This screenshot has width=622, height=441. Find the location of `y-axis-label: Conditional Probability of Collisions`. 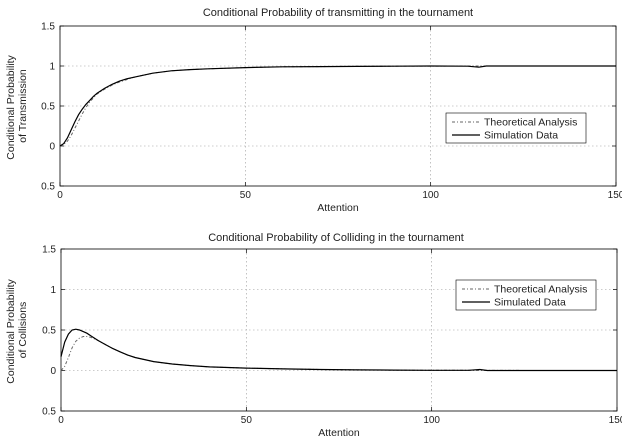

y-axis-label: Conditional Probability of Collisions is located at coordinates (17, 329).